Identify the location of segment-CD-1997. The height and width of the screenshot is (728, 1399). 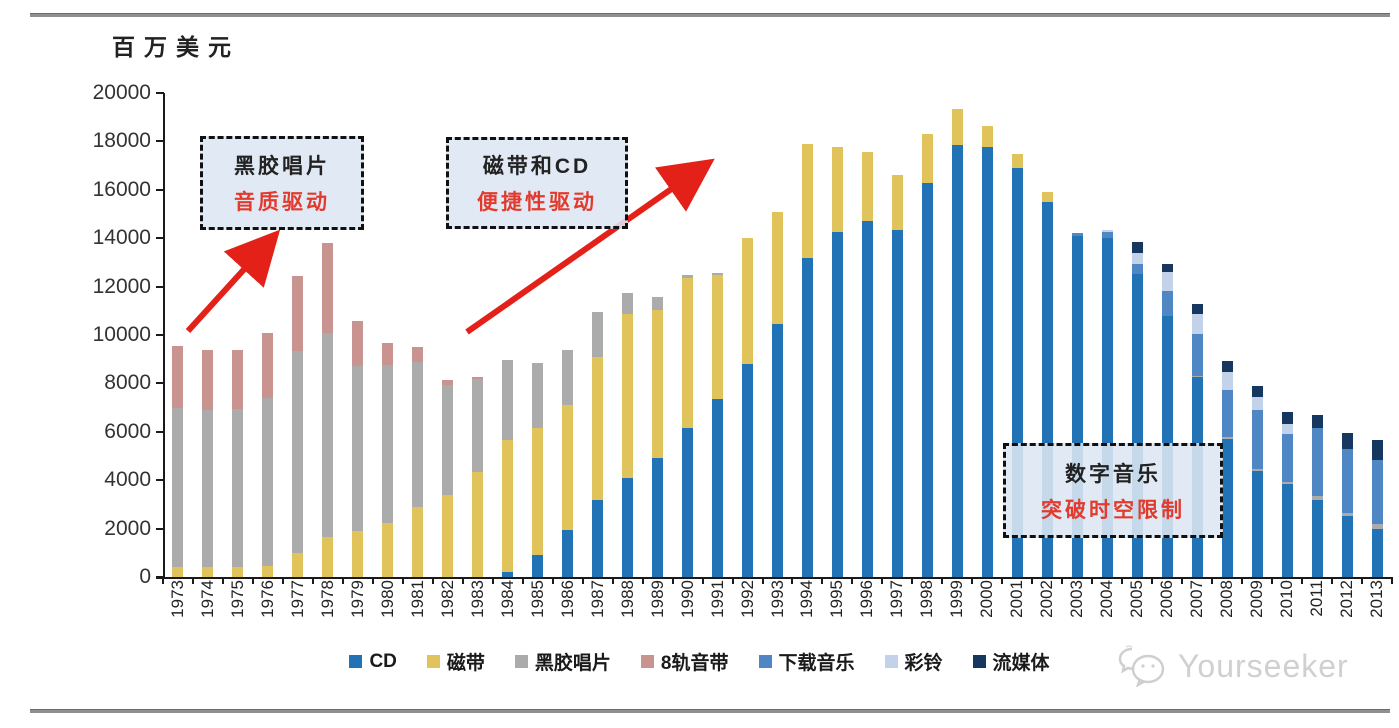
(897, 403).